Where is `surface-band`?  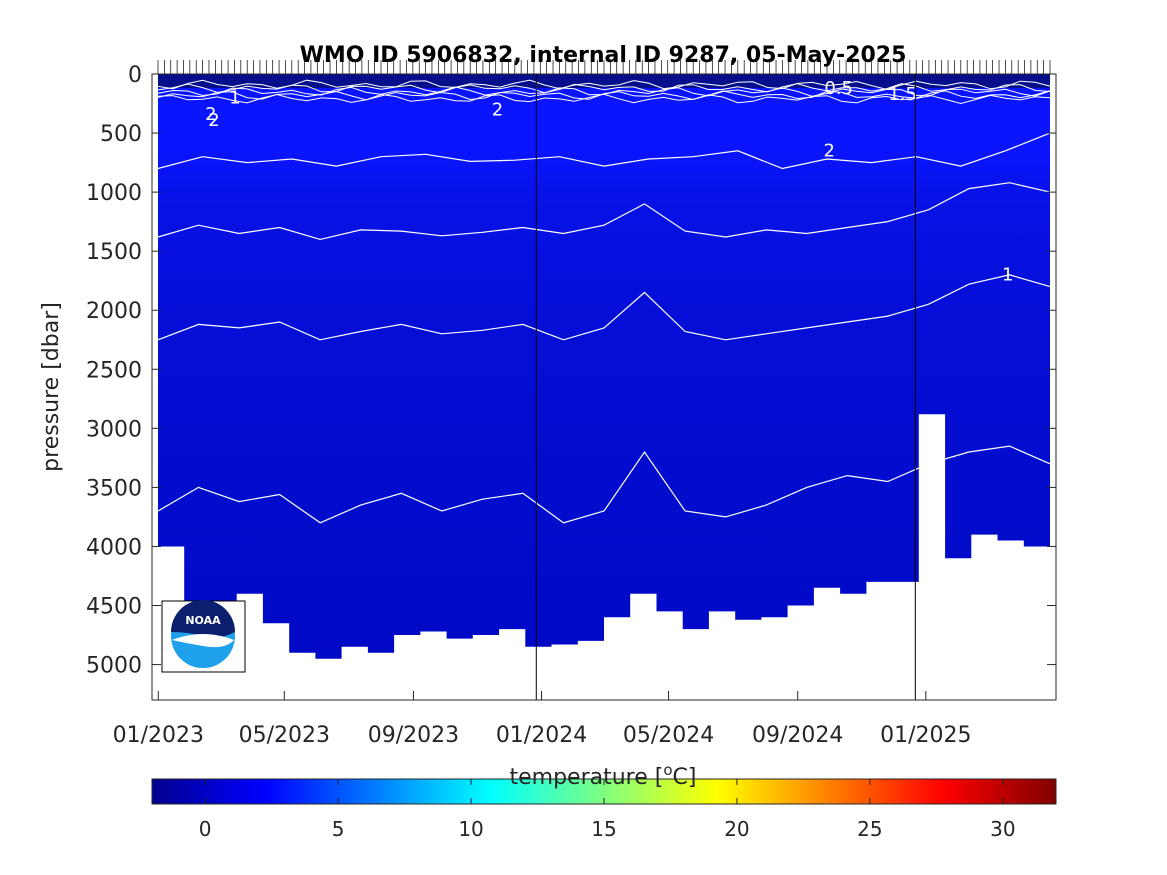
surface-band is located at coordinates (604, 81).